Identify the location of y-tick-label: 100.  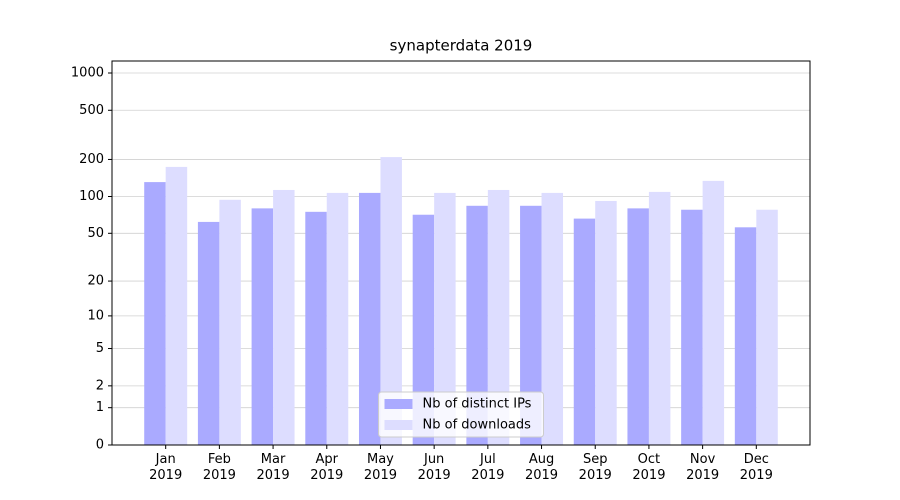
(91, 196).